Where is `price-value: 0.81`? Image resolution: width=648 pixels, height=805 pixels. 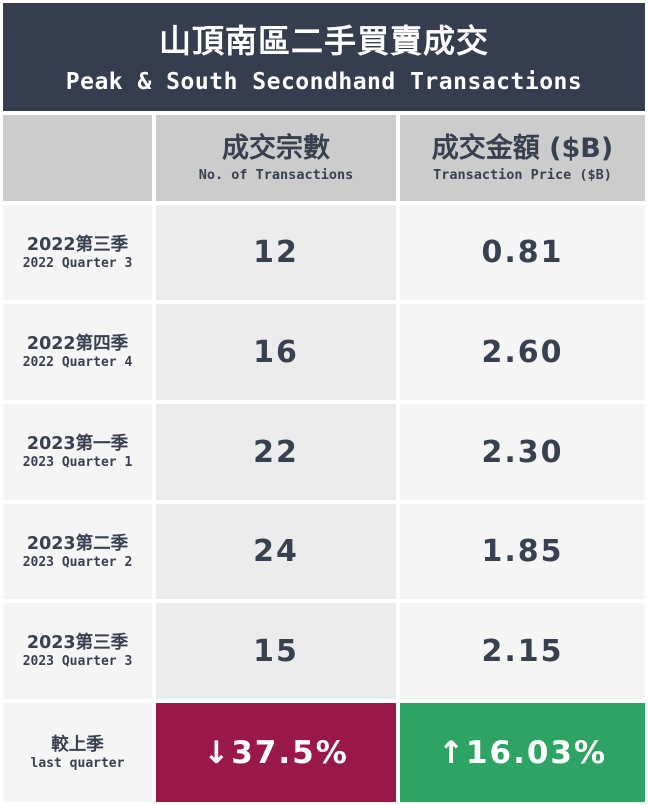 price-value: 0.81 is located at coordinates (522, 252).